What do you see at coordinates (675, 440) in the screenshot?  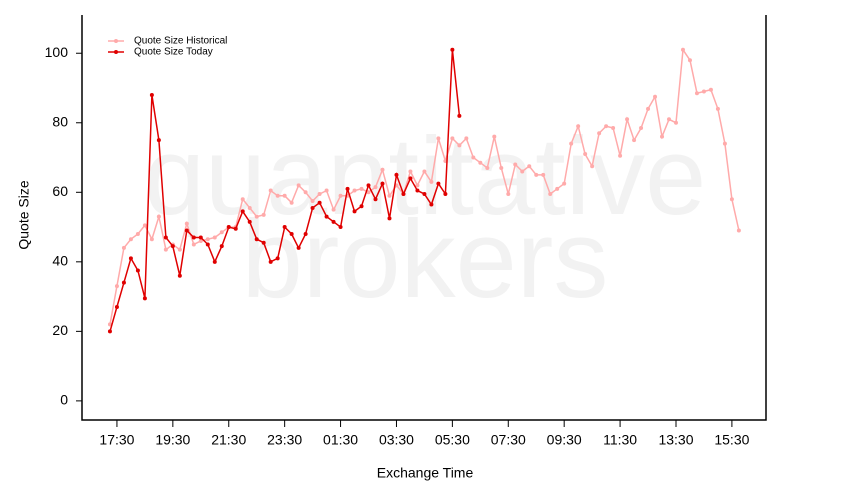 I see `x-tick-label: 13:30` at bounding box center [675, 440].